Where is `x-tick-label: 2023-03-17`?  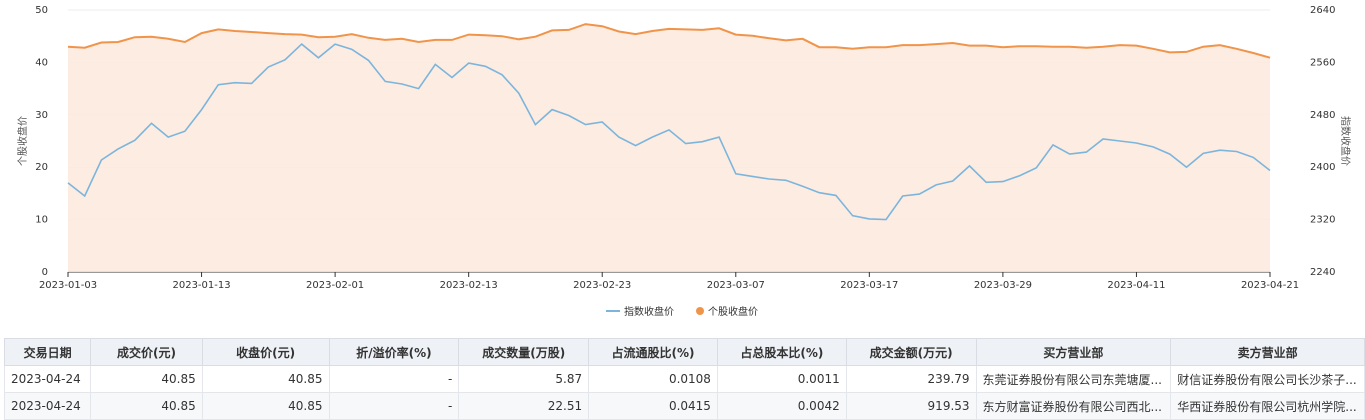
x-tick-label: 2023-03-17 is located at coordinates (869, 285).